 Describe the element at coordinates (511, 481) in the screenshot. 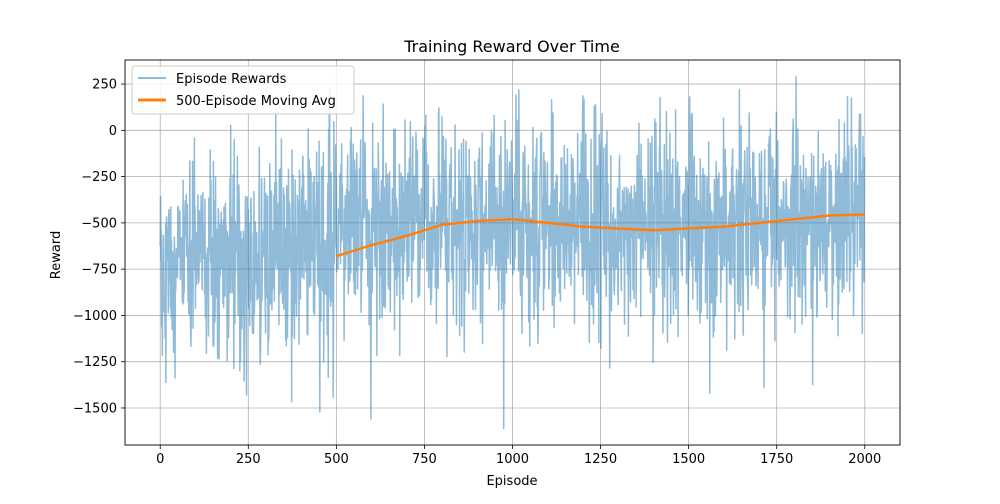

I see `x-axis-label: Episode` at that location.